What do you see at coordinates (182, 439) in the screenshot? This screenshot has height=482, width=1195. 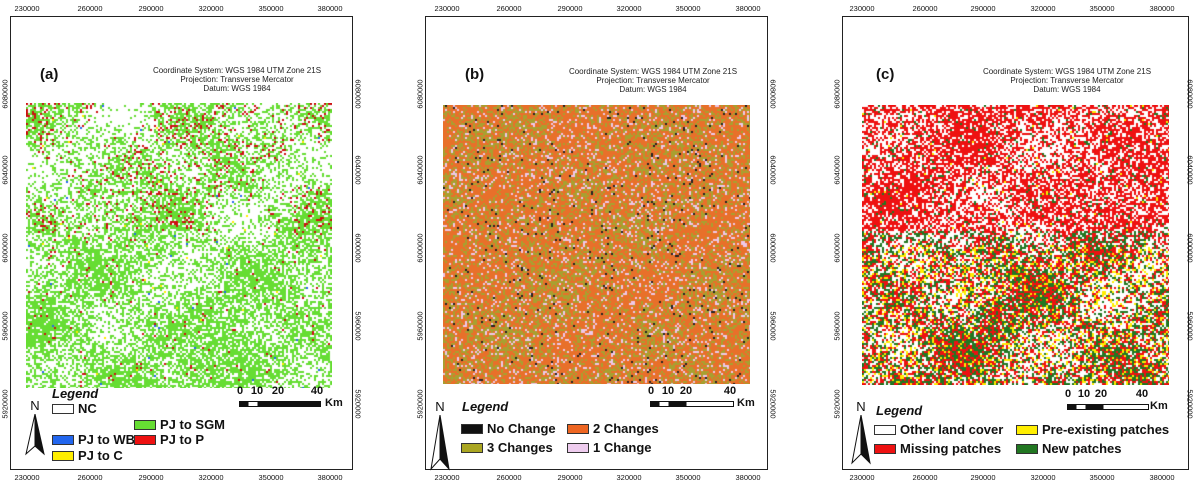 I see `legend-label: PJ to P` at bounding box center [182, 439].